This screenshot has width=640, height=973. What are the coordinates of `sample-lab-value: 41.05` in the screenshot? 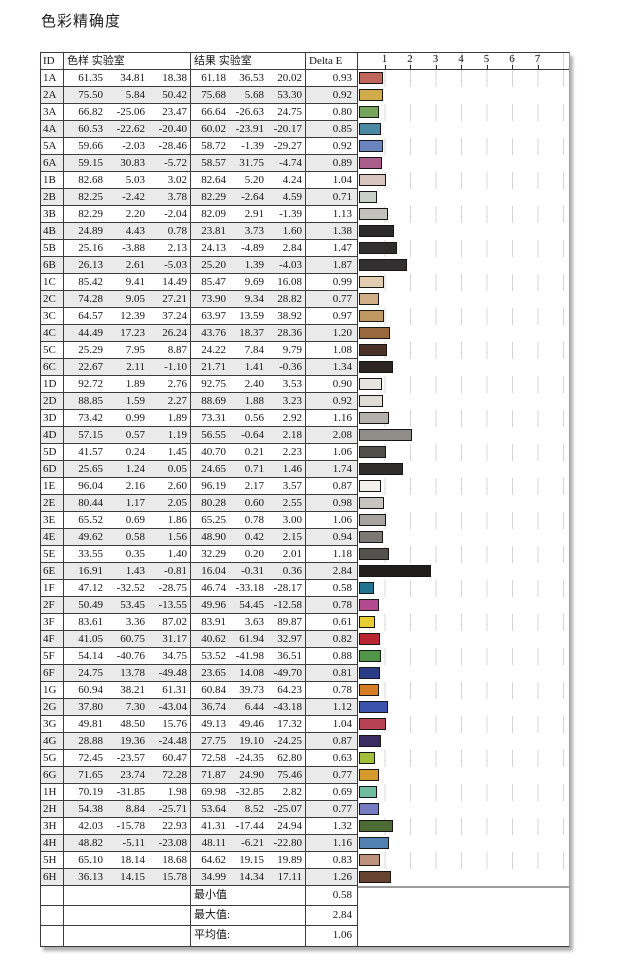 It's located at (90, 639).